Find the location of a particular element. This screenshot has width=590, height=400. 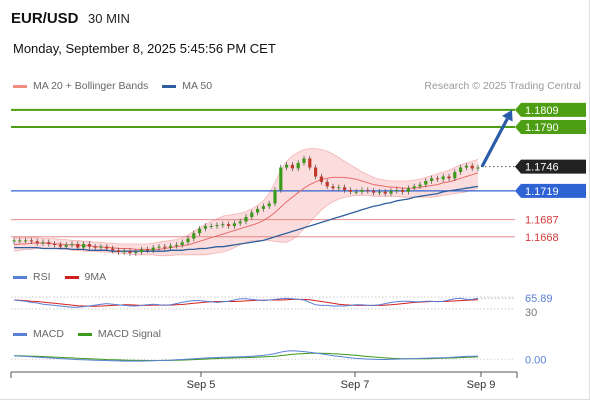

ma20-legend-label: MA 20 + Bollinger Bands is located at coordinates (91, 86).